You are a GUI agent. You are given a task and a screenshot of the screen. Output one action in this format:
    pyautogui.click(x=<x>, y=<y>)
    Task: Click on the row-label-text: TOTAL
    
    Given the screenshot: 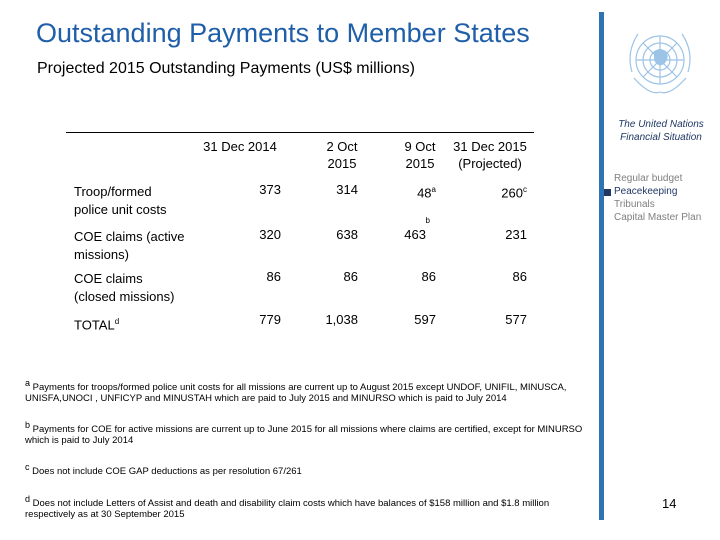 What is the action you would take?
    pyautogui.click(x=94, y=325)
    